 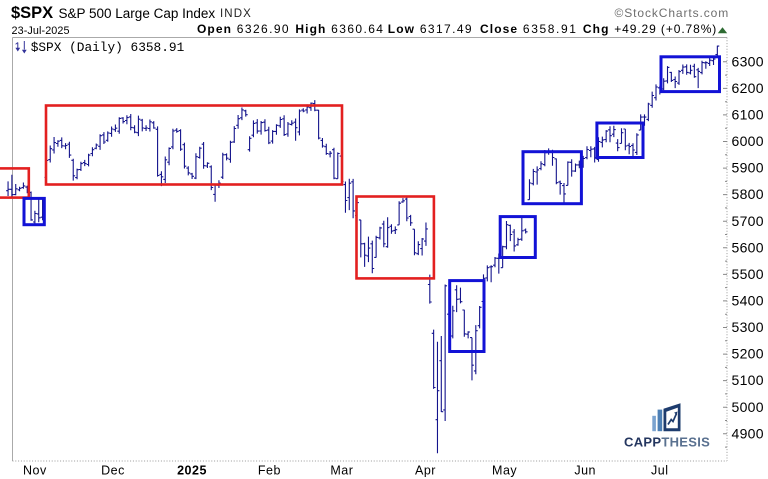 I want to click on svg-text: 6100, so click(x=748, y=115).